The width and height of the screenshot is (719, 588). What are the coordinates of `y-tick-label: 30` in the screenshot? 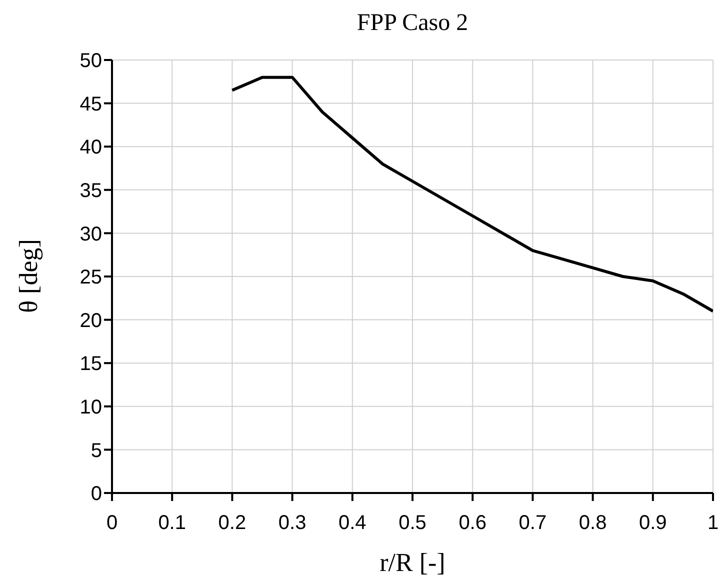 It's located at (91, 234).